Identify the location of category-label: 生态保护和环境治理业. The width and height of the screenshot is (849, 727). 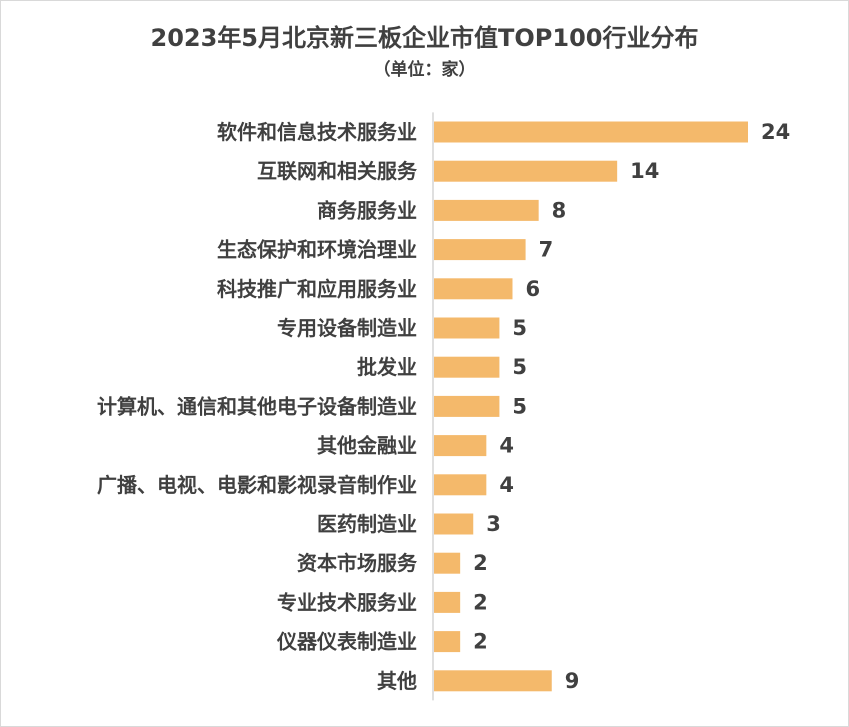
(317, 250).